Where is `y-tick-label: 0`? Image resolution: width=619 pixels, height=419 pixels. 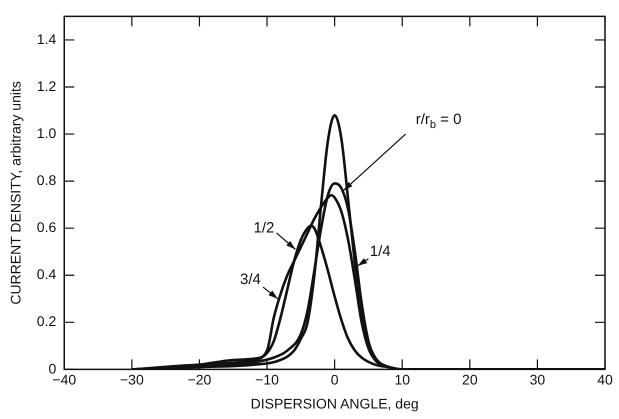
y-tick-label: 0 is located at coordinates (52, 368).